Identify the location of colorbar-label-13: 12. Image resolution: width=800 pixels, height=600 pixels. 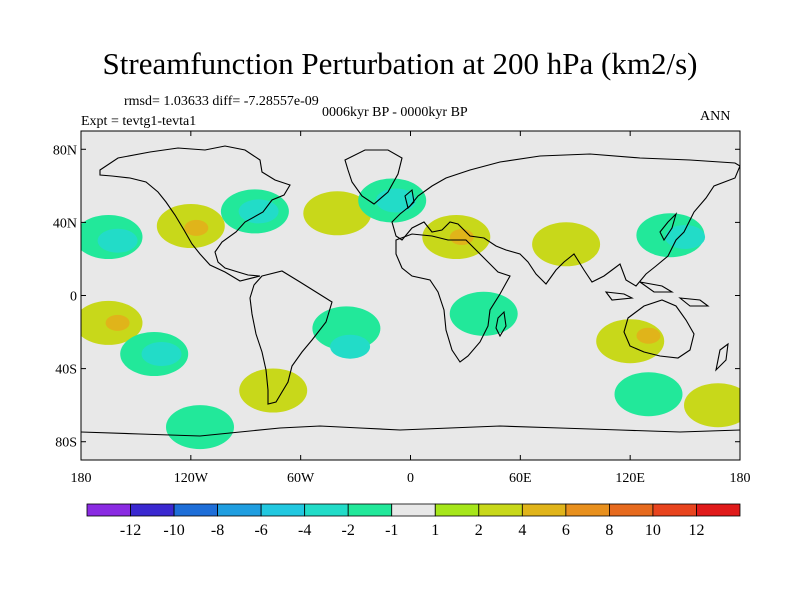
(696, 530).